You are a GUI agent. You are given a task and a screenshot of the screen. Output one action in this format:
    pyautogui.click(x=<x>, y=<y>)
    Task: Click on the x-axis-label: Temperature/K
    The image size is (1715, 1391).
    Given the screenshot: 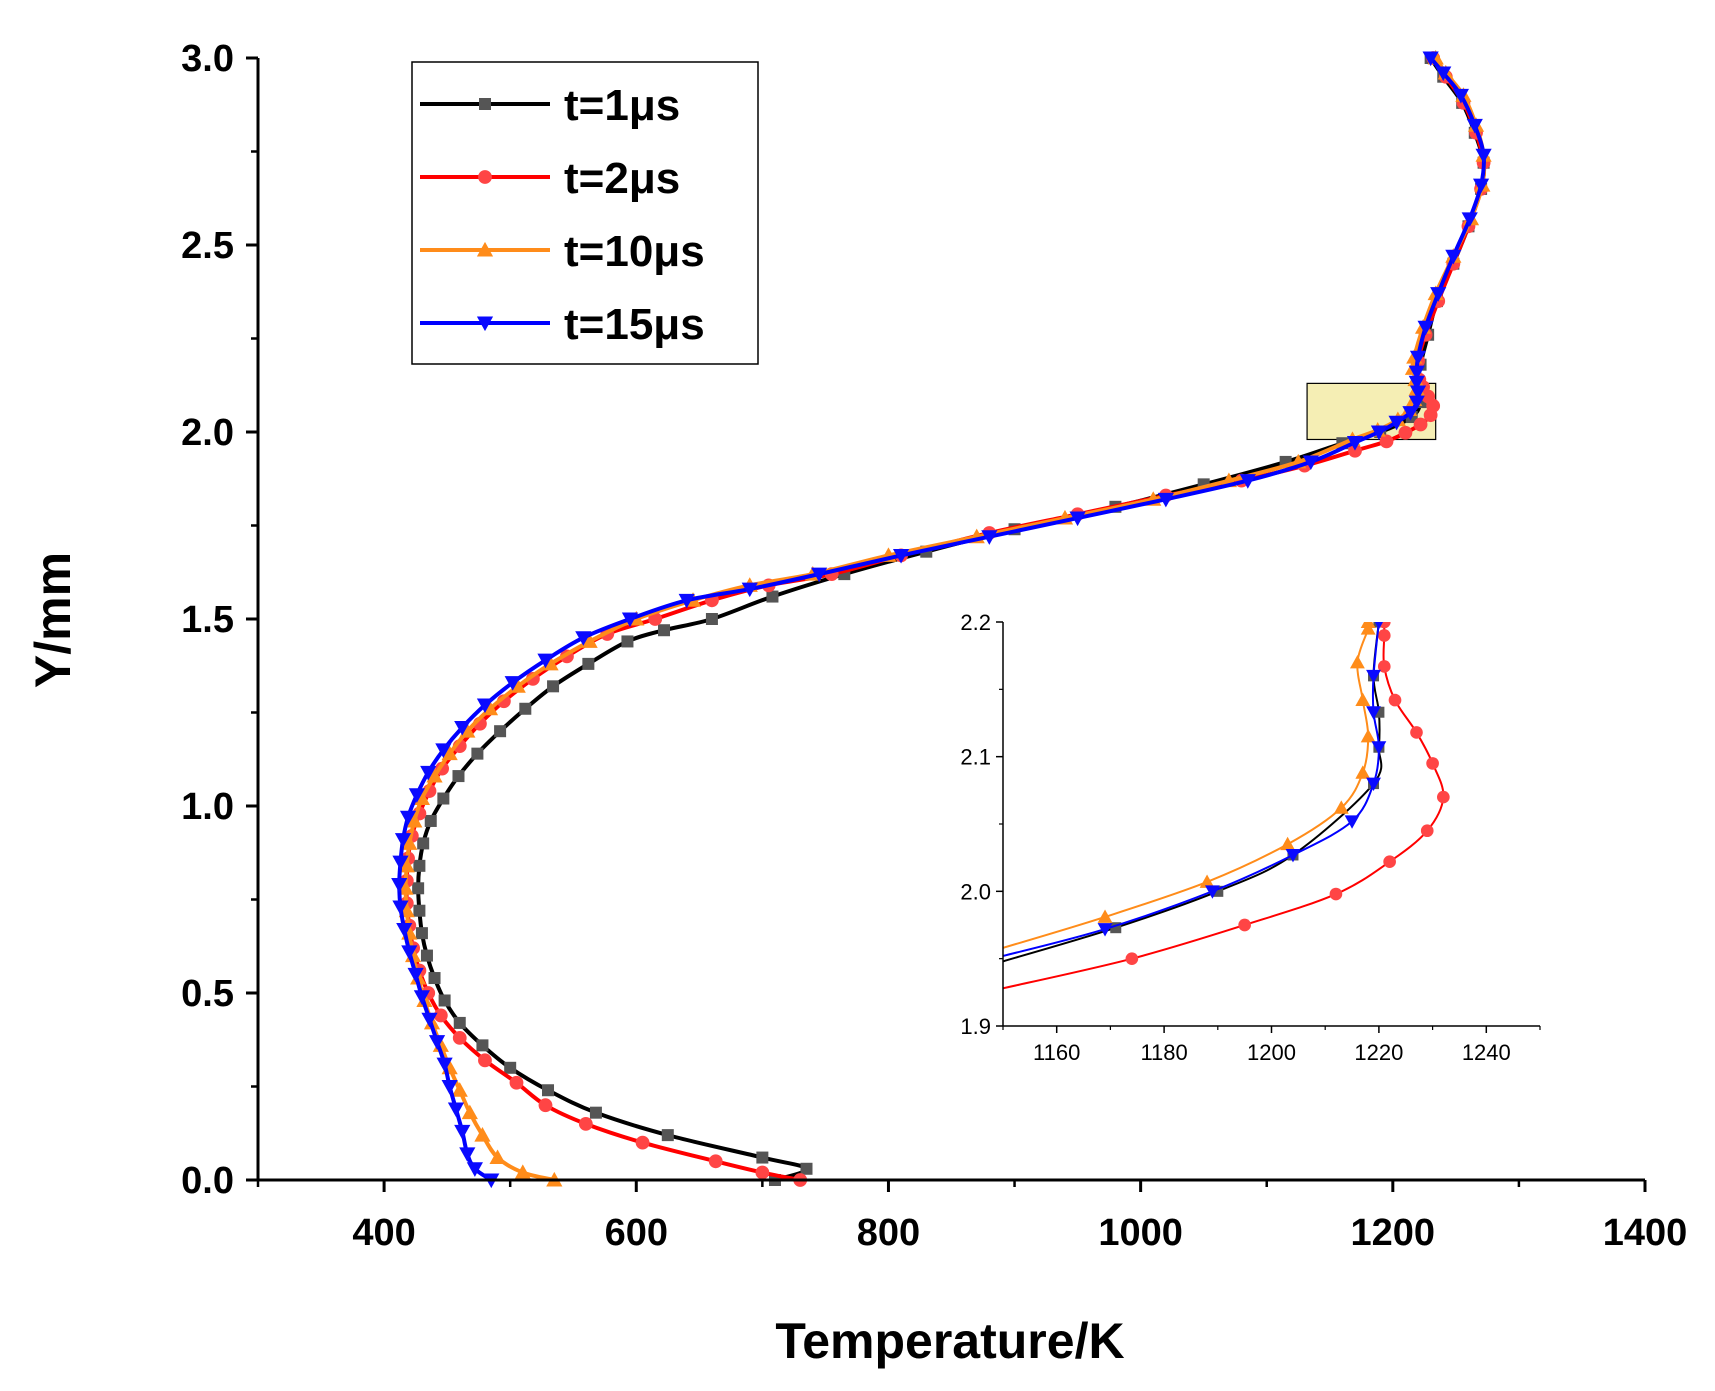 What is the action you would take?
    pyautogui.click(x=949, y=1341)
    